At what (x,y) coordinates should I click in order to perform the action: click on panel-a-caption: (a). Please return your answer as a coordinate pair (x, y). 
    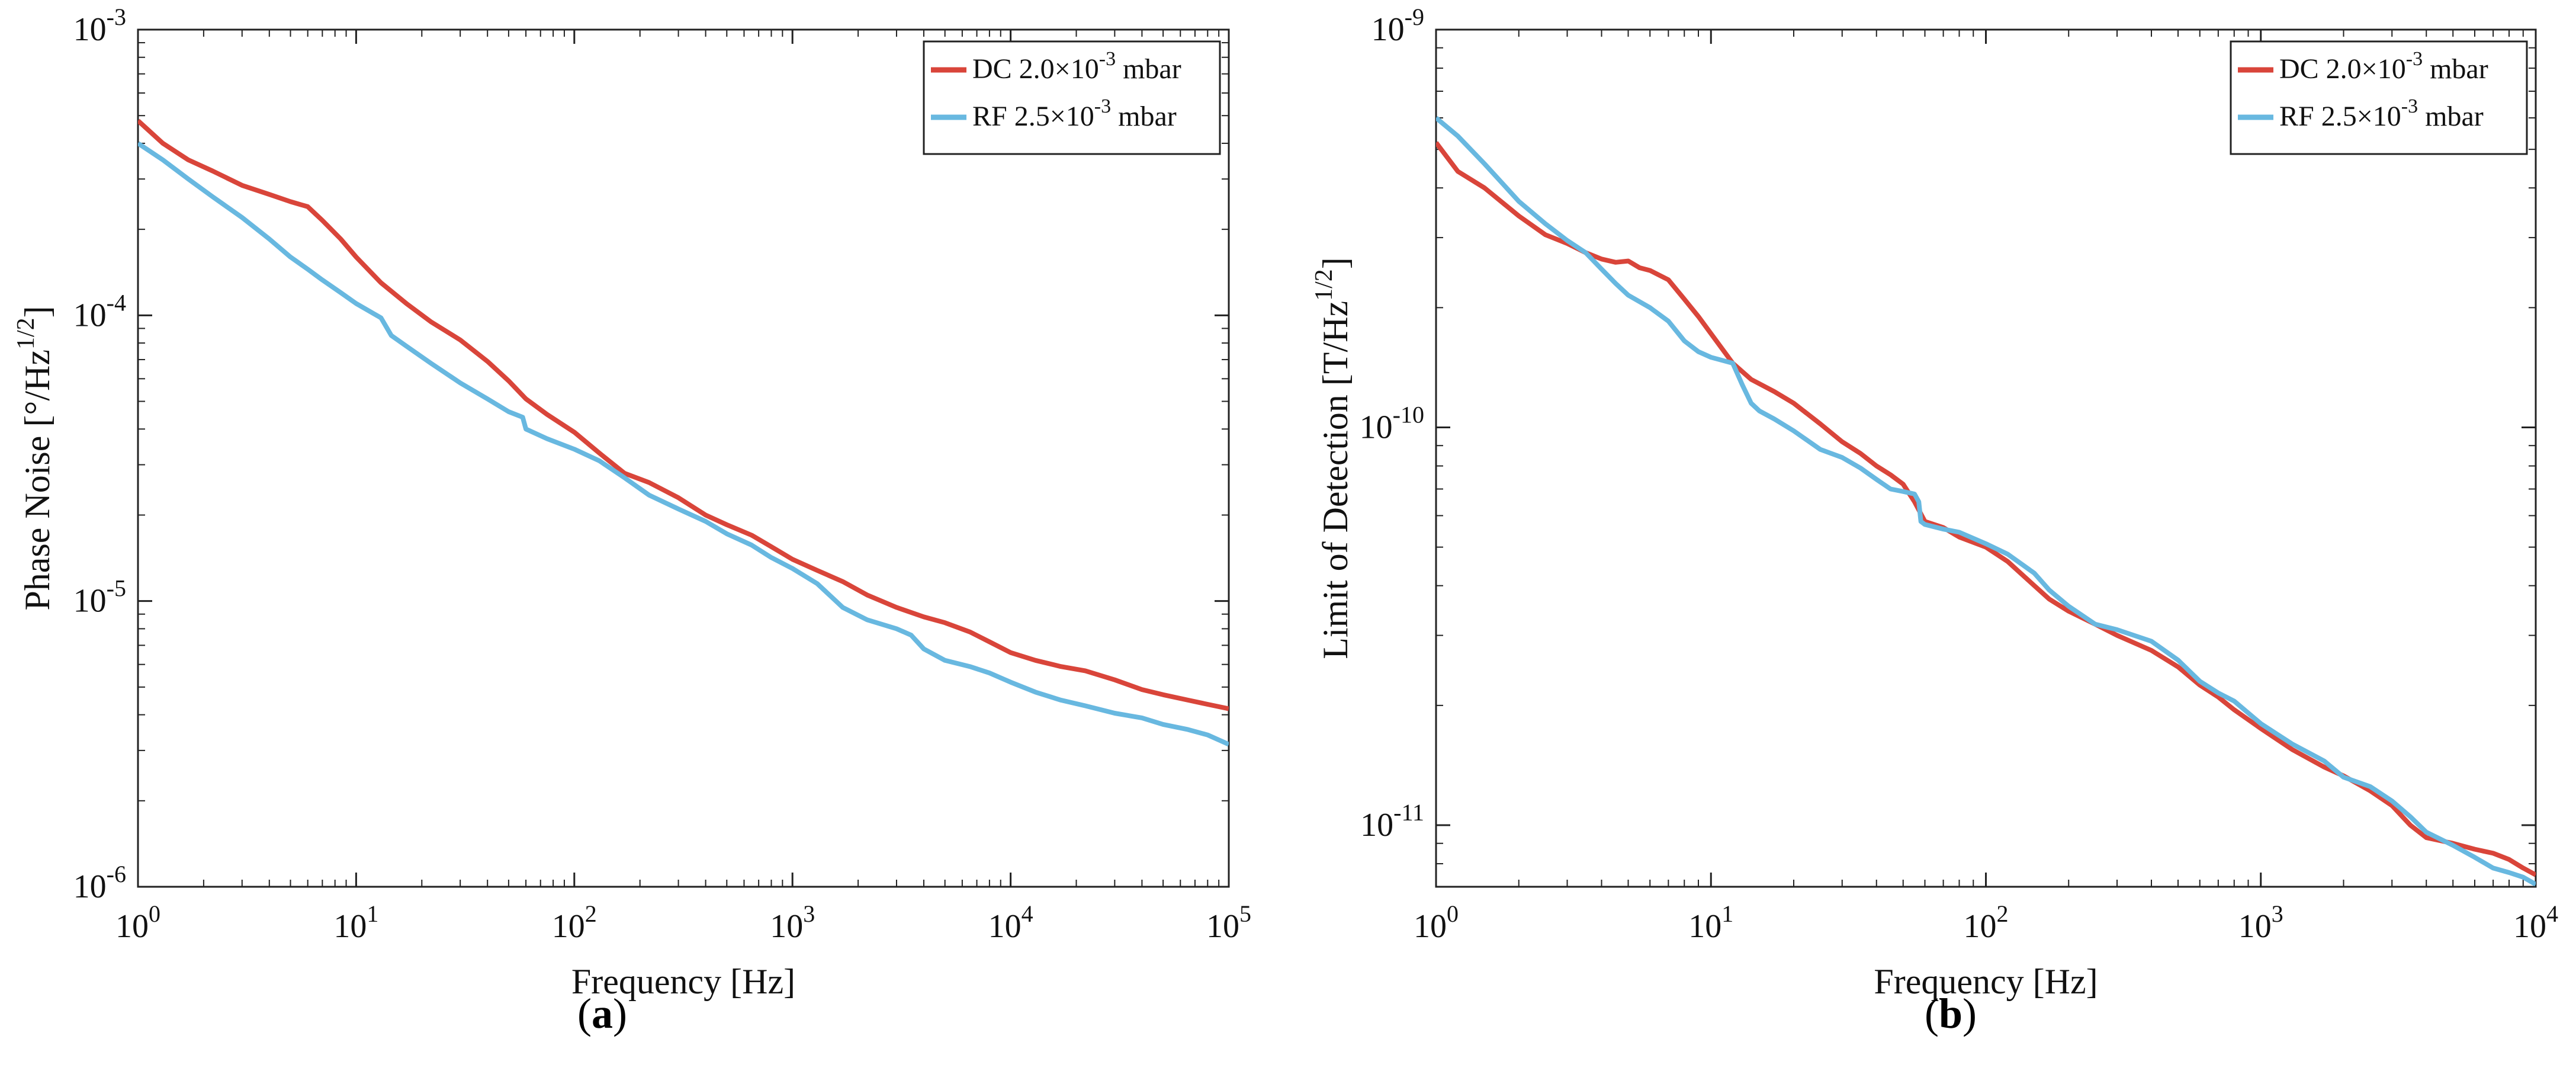
    Looking at the image, I should click on (602, 1013).